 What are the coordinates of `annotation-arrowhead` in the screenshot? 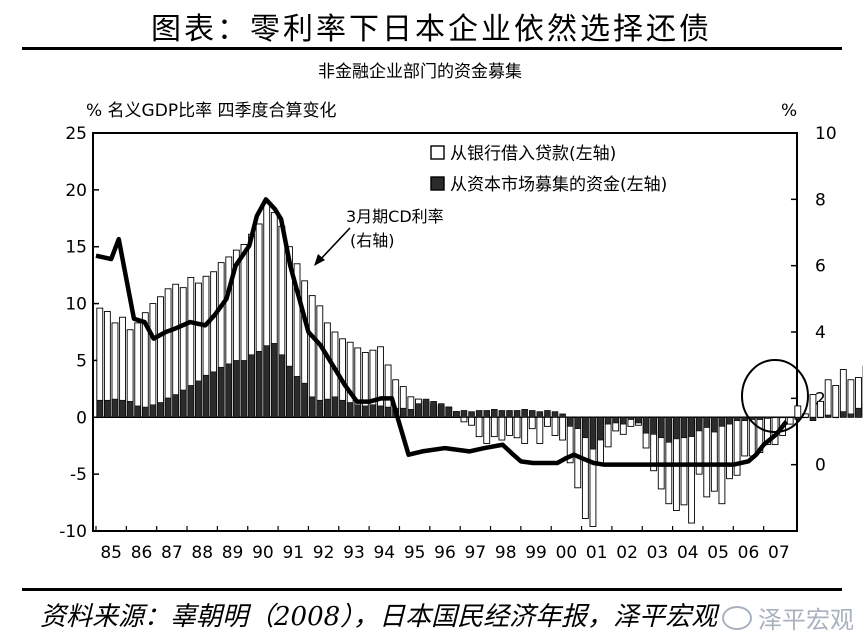 It's located at (319, 260).